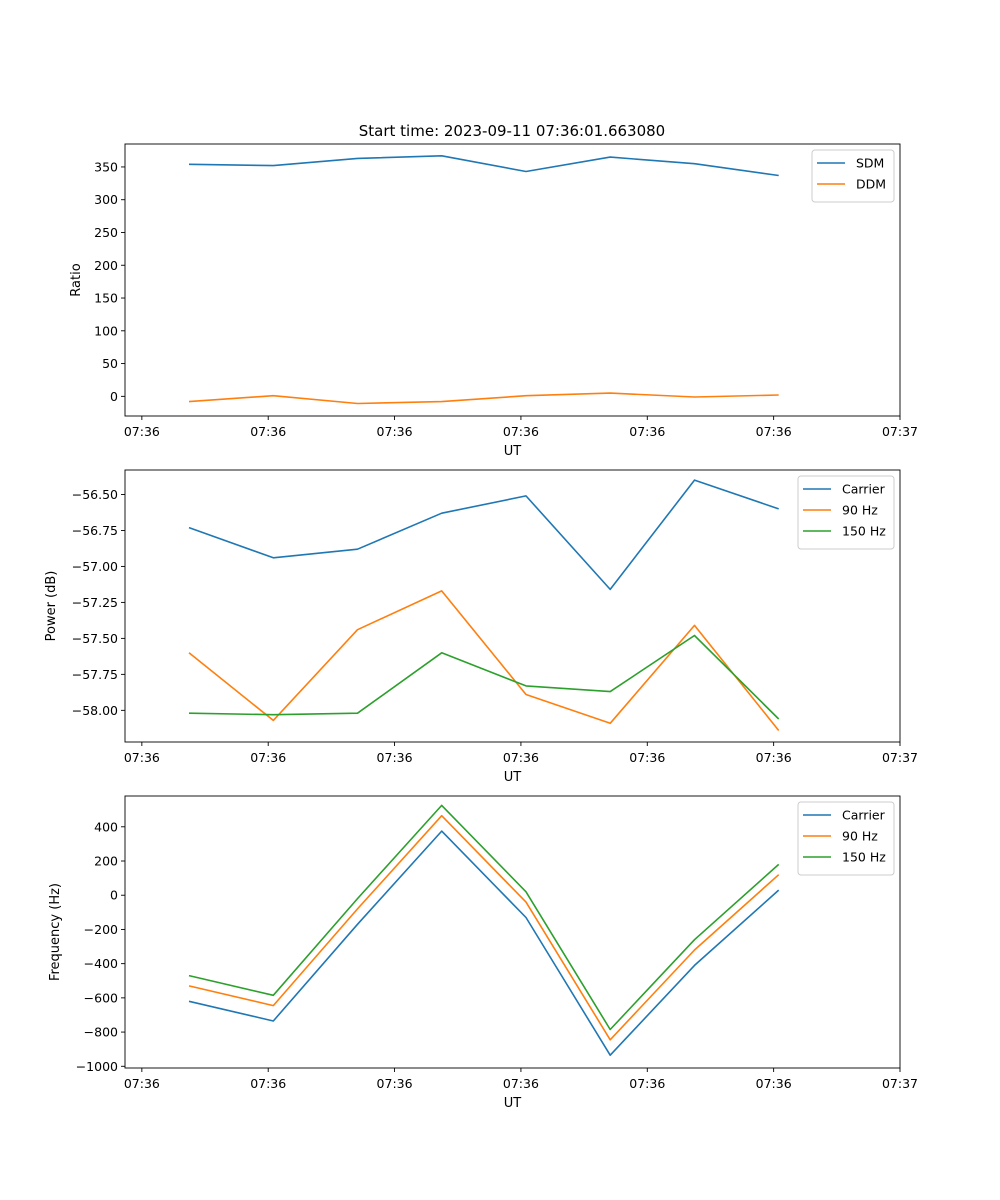 Image resolution: width=1000 pixels, height=1200 pixels. I want to click on frequency-legend-label: Carrier, so click(864, 815).